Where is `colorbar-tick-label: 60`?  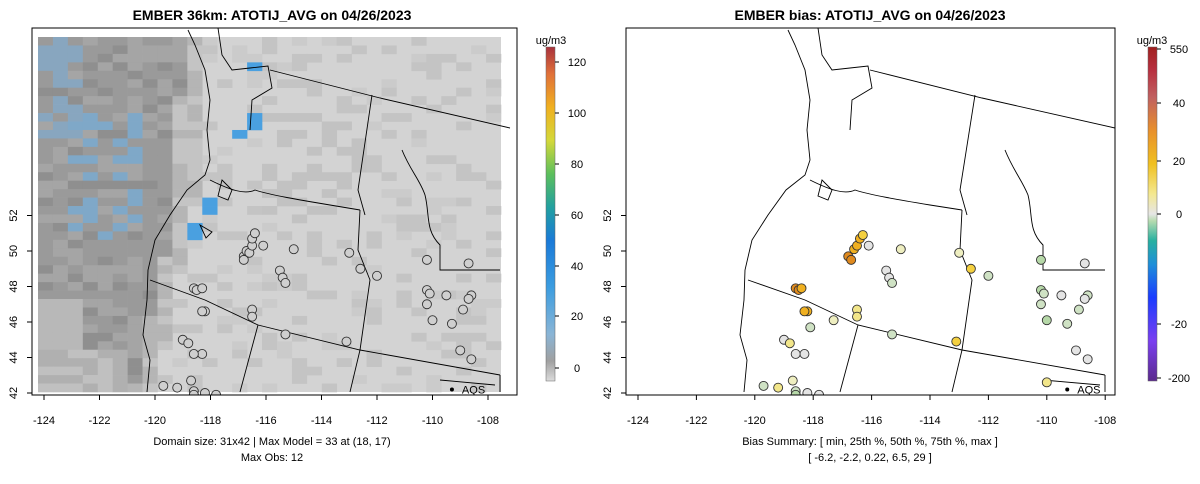 colorbar-tick-label: 60 is located at coordinates (577, 216).